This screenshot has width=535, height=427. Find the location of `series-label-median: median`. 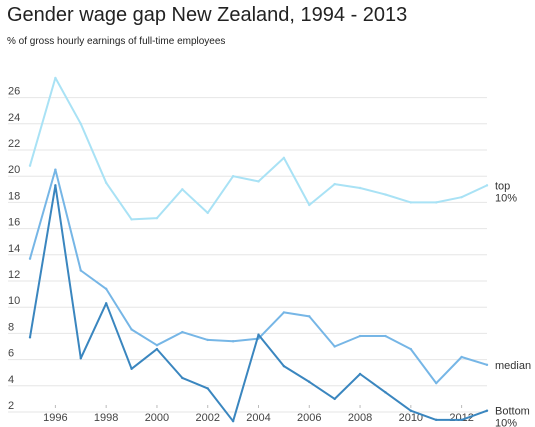

series-label-median: median is located at coordinates (513, 366).